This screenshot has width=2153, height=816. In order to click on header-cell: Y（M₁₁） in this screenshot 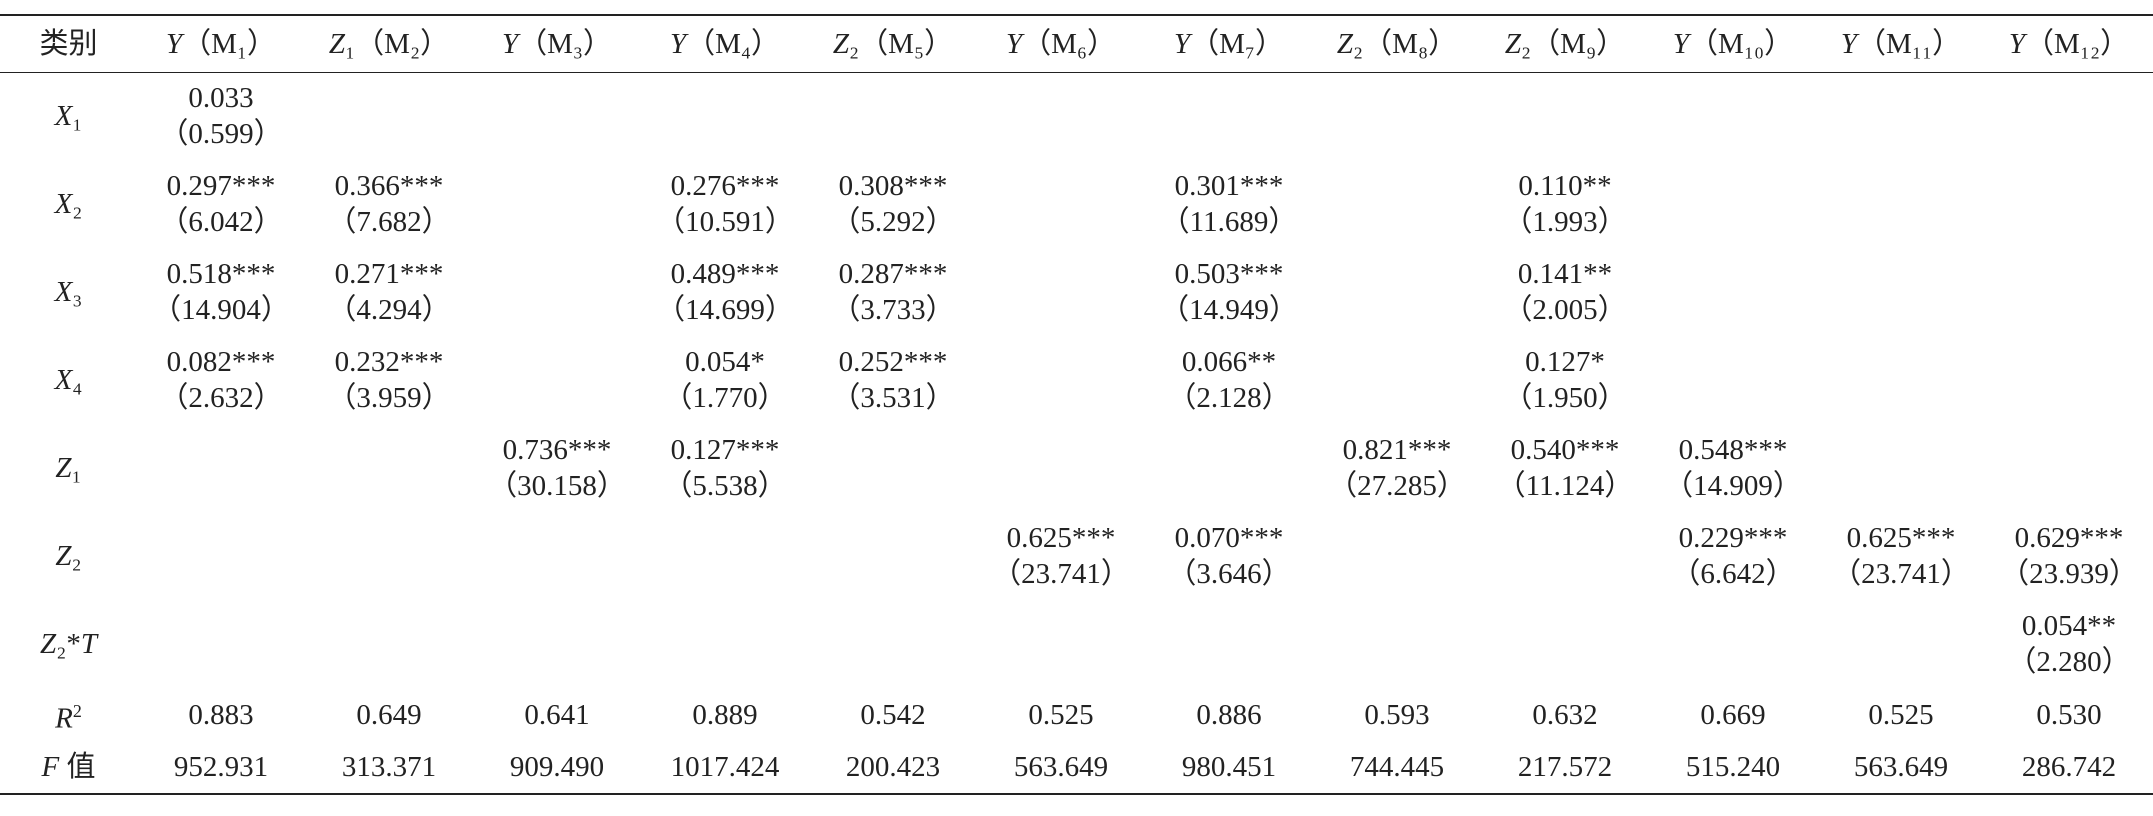, I will do `click(1901, 43)`.